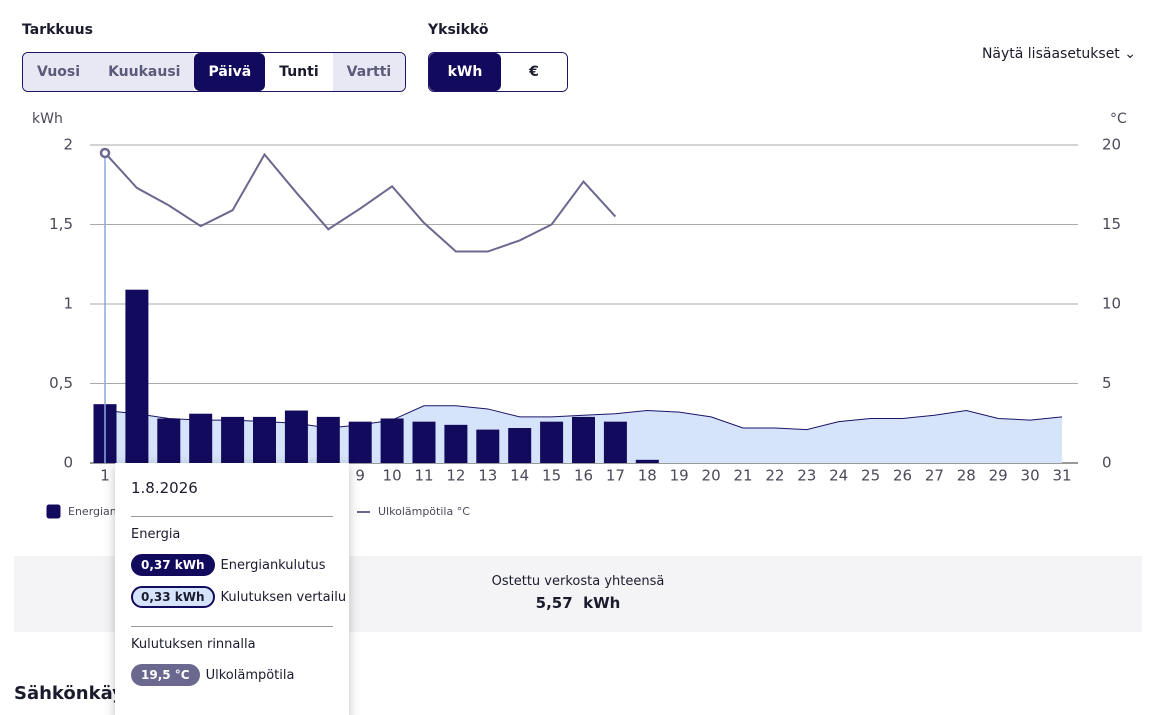 Image resolution: width=1164 pixels, height=715 pixels. What do you see at coordinates (164, 488) in the screenshot?
I see `tooltip-date: 1.8.2026` at bounding box center [164, 488].